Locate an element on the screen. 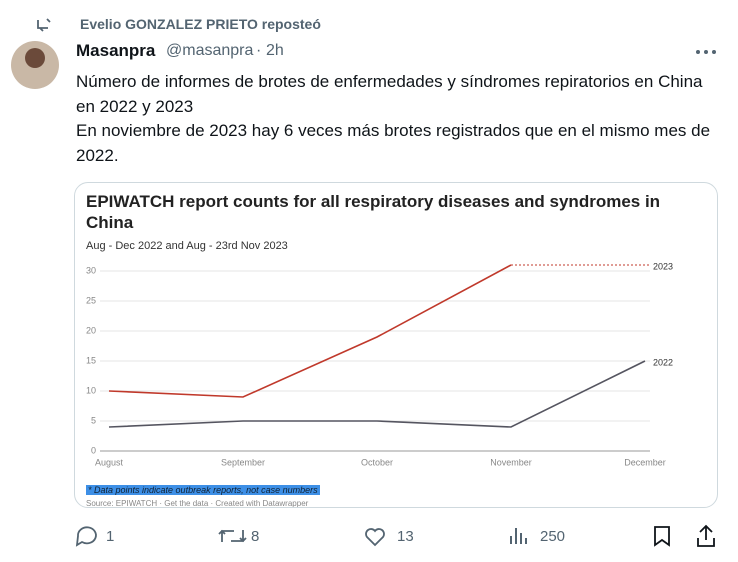 Image resolution: width=738 pixels, height=562 pixels. repost-header: Evelio GONZALEZ PRIETO reposteó is located at coordinates (200, 24).